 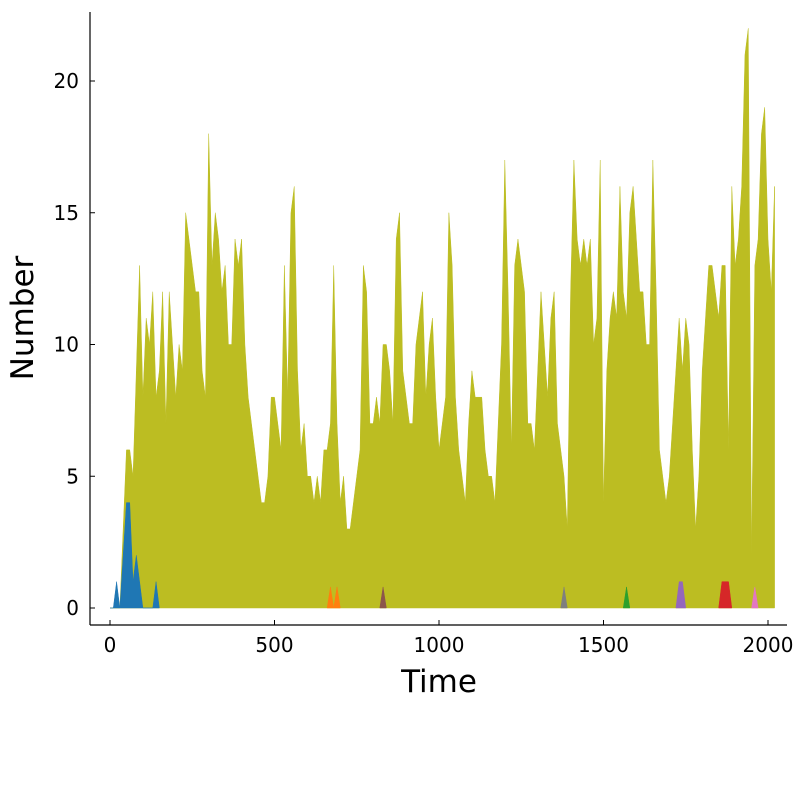 What do you see at coordinates (274, 645) in the screenshot?
I see `x-tick-label: 500` at bounding box center [274, 645].